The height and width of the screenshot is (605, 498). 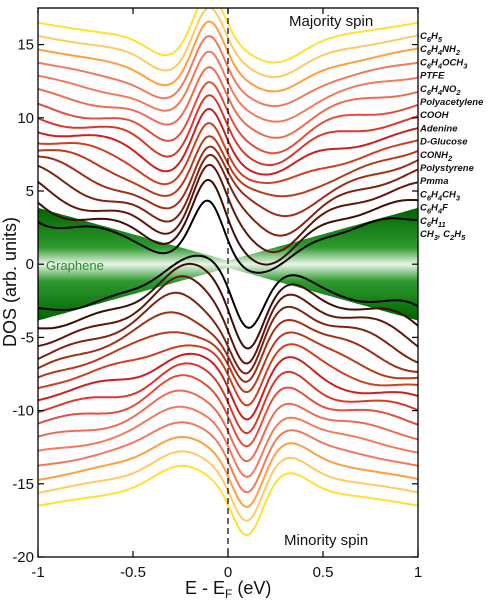 What do you see at coordinates (444, 142) in the screenshot?
I see `legend-label-8: D-Glucose` at bounding box center [444, 142].